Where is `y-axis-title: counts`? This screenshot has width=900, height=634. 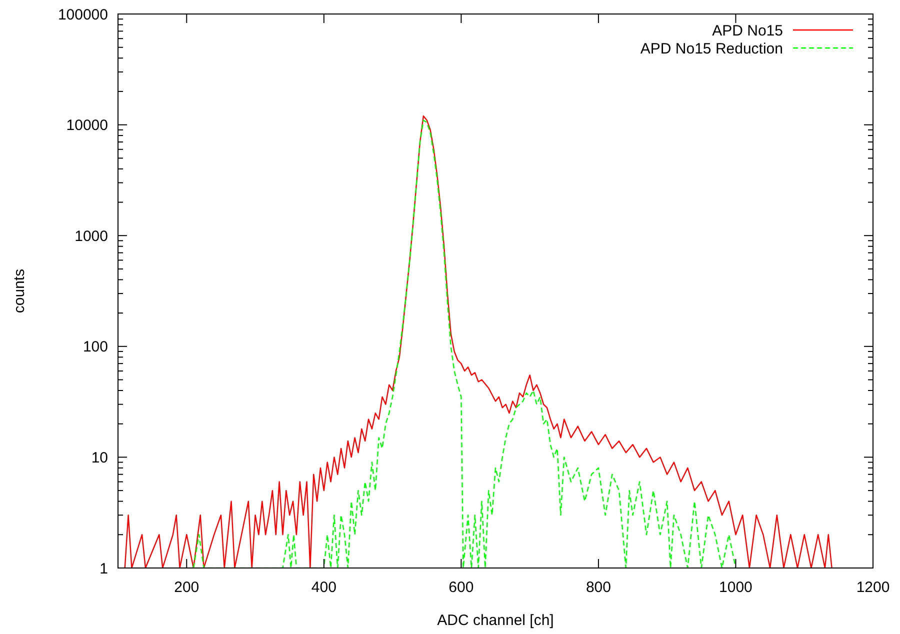
y-axis-title: counts is located at coordinates (19, 291).